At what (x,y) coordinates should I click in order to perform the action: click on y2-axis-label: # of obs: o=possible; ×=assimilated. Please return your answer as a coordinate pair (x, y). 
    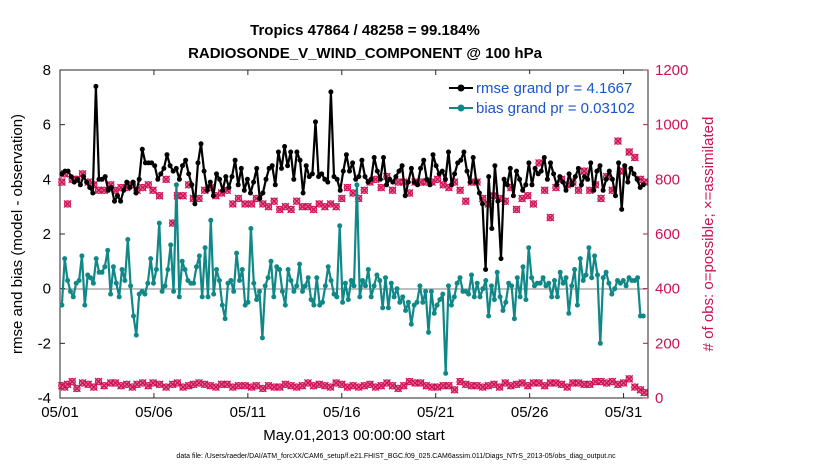
    Looking at the image, I should click on (708, 234).